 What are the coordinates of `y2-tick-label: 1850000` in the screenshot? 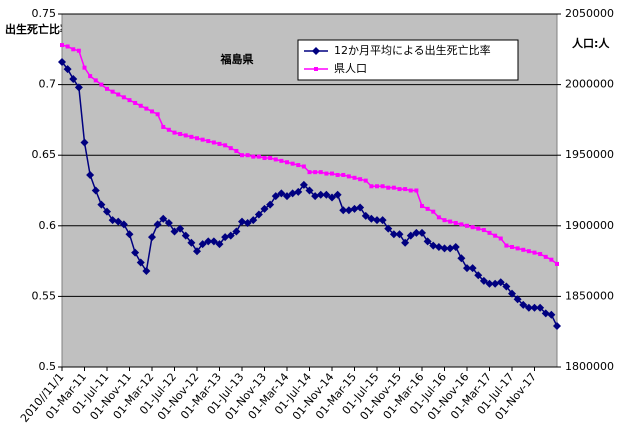 It's located at (589, 295).